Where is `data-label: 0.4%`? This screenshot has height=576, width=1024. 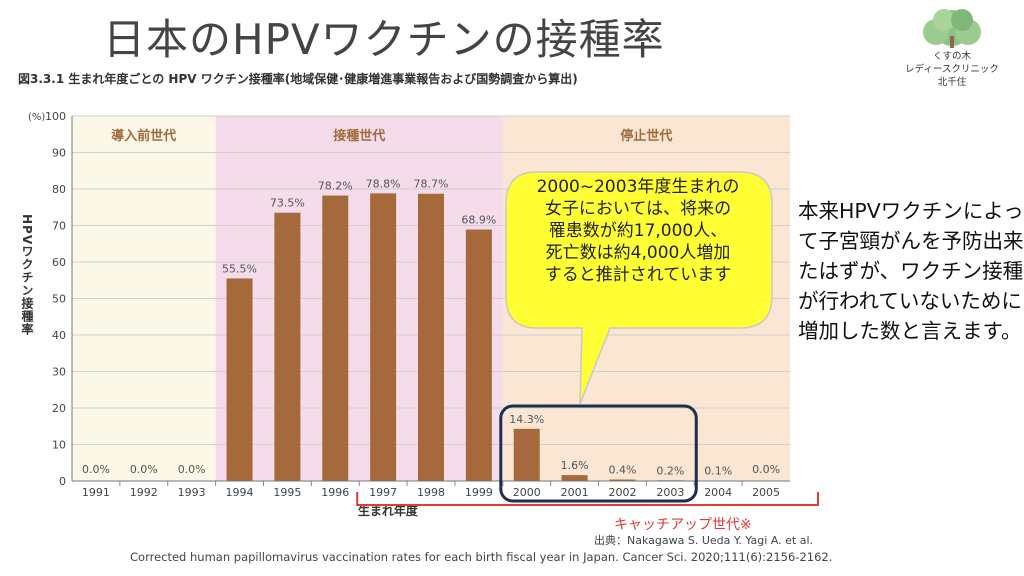
data-label: 0.4% is located at coordinates (622, 470).